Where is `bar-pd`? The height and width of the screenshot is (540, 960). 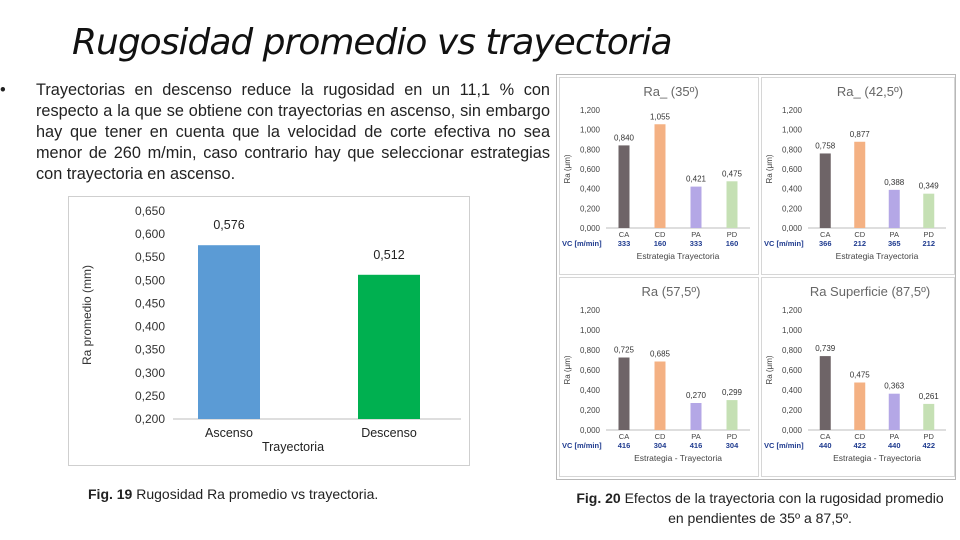 bar-pd is located at coordinates (732, 415).